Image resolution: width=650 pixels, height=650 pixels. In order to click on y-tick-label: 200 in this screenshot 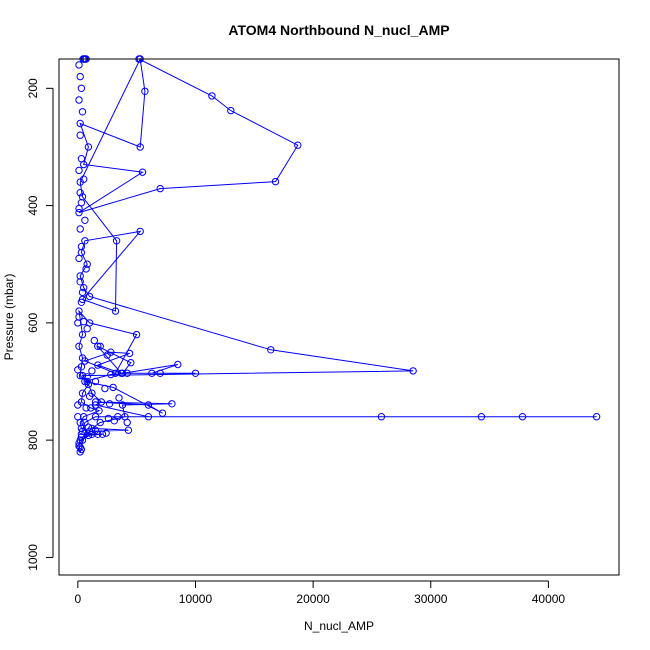, I will do `click(33, 88)`.